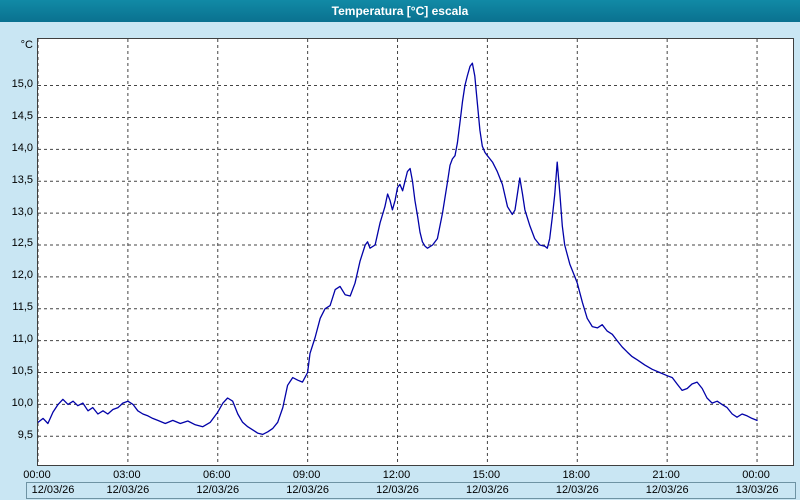 The width and height of the screenshot is (800, 500). I want to click on title-bar: Temperatura [°C] escala, so click(400, 11).